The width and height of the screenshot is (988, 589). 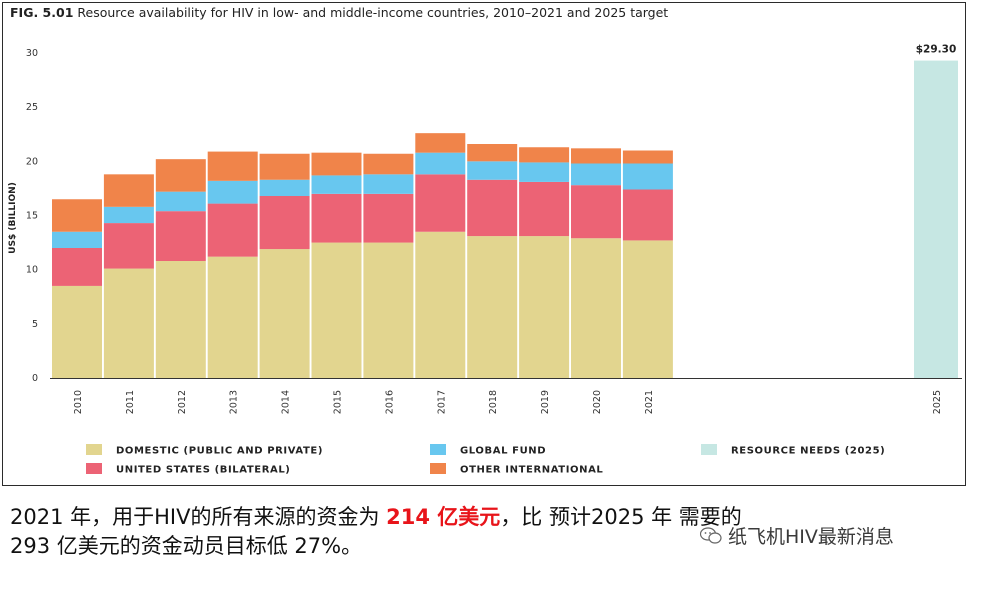 What do you see at coordinates (35, 324) in the screenshot?
I see `y-tick-label: 5` at bounding box center [35, 324].